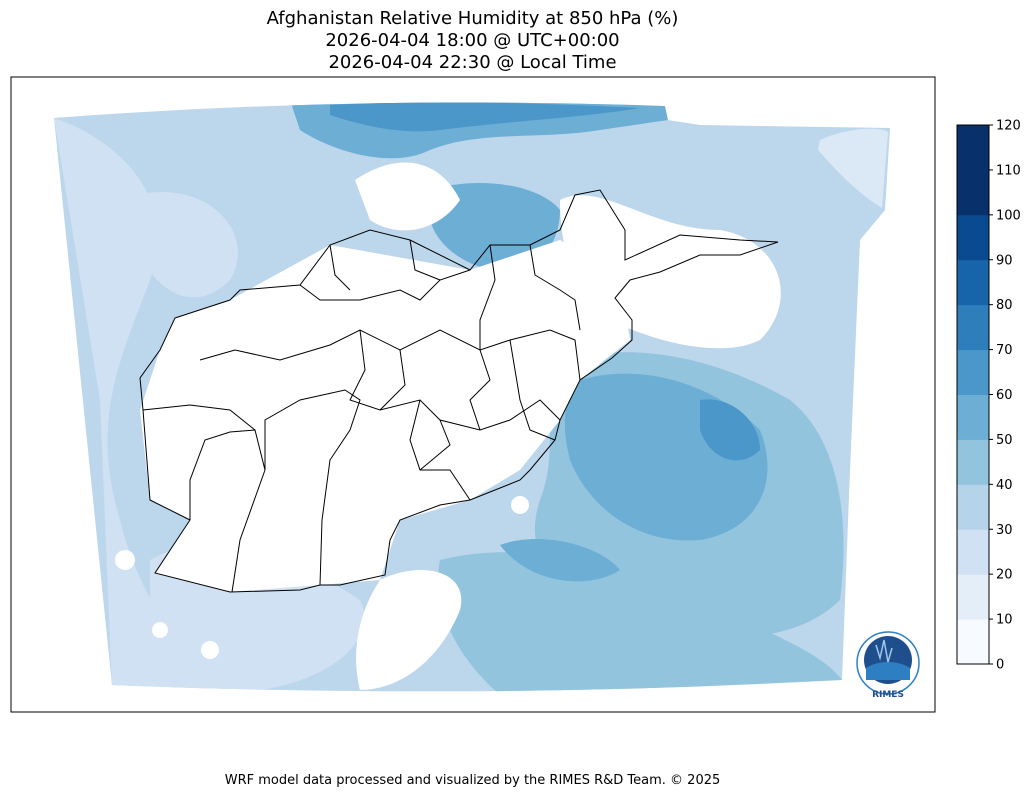  Describe the element at coordinates (1004, 620) in the screenshot. I see `colorbar-tick-label: 10` at that location.